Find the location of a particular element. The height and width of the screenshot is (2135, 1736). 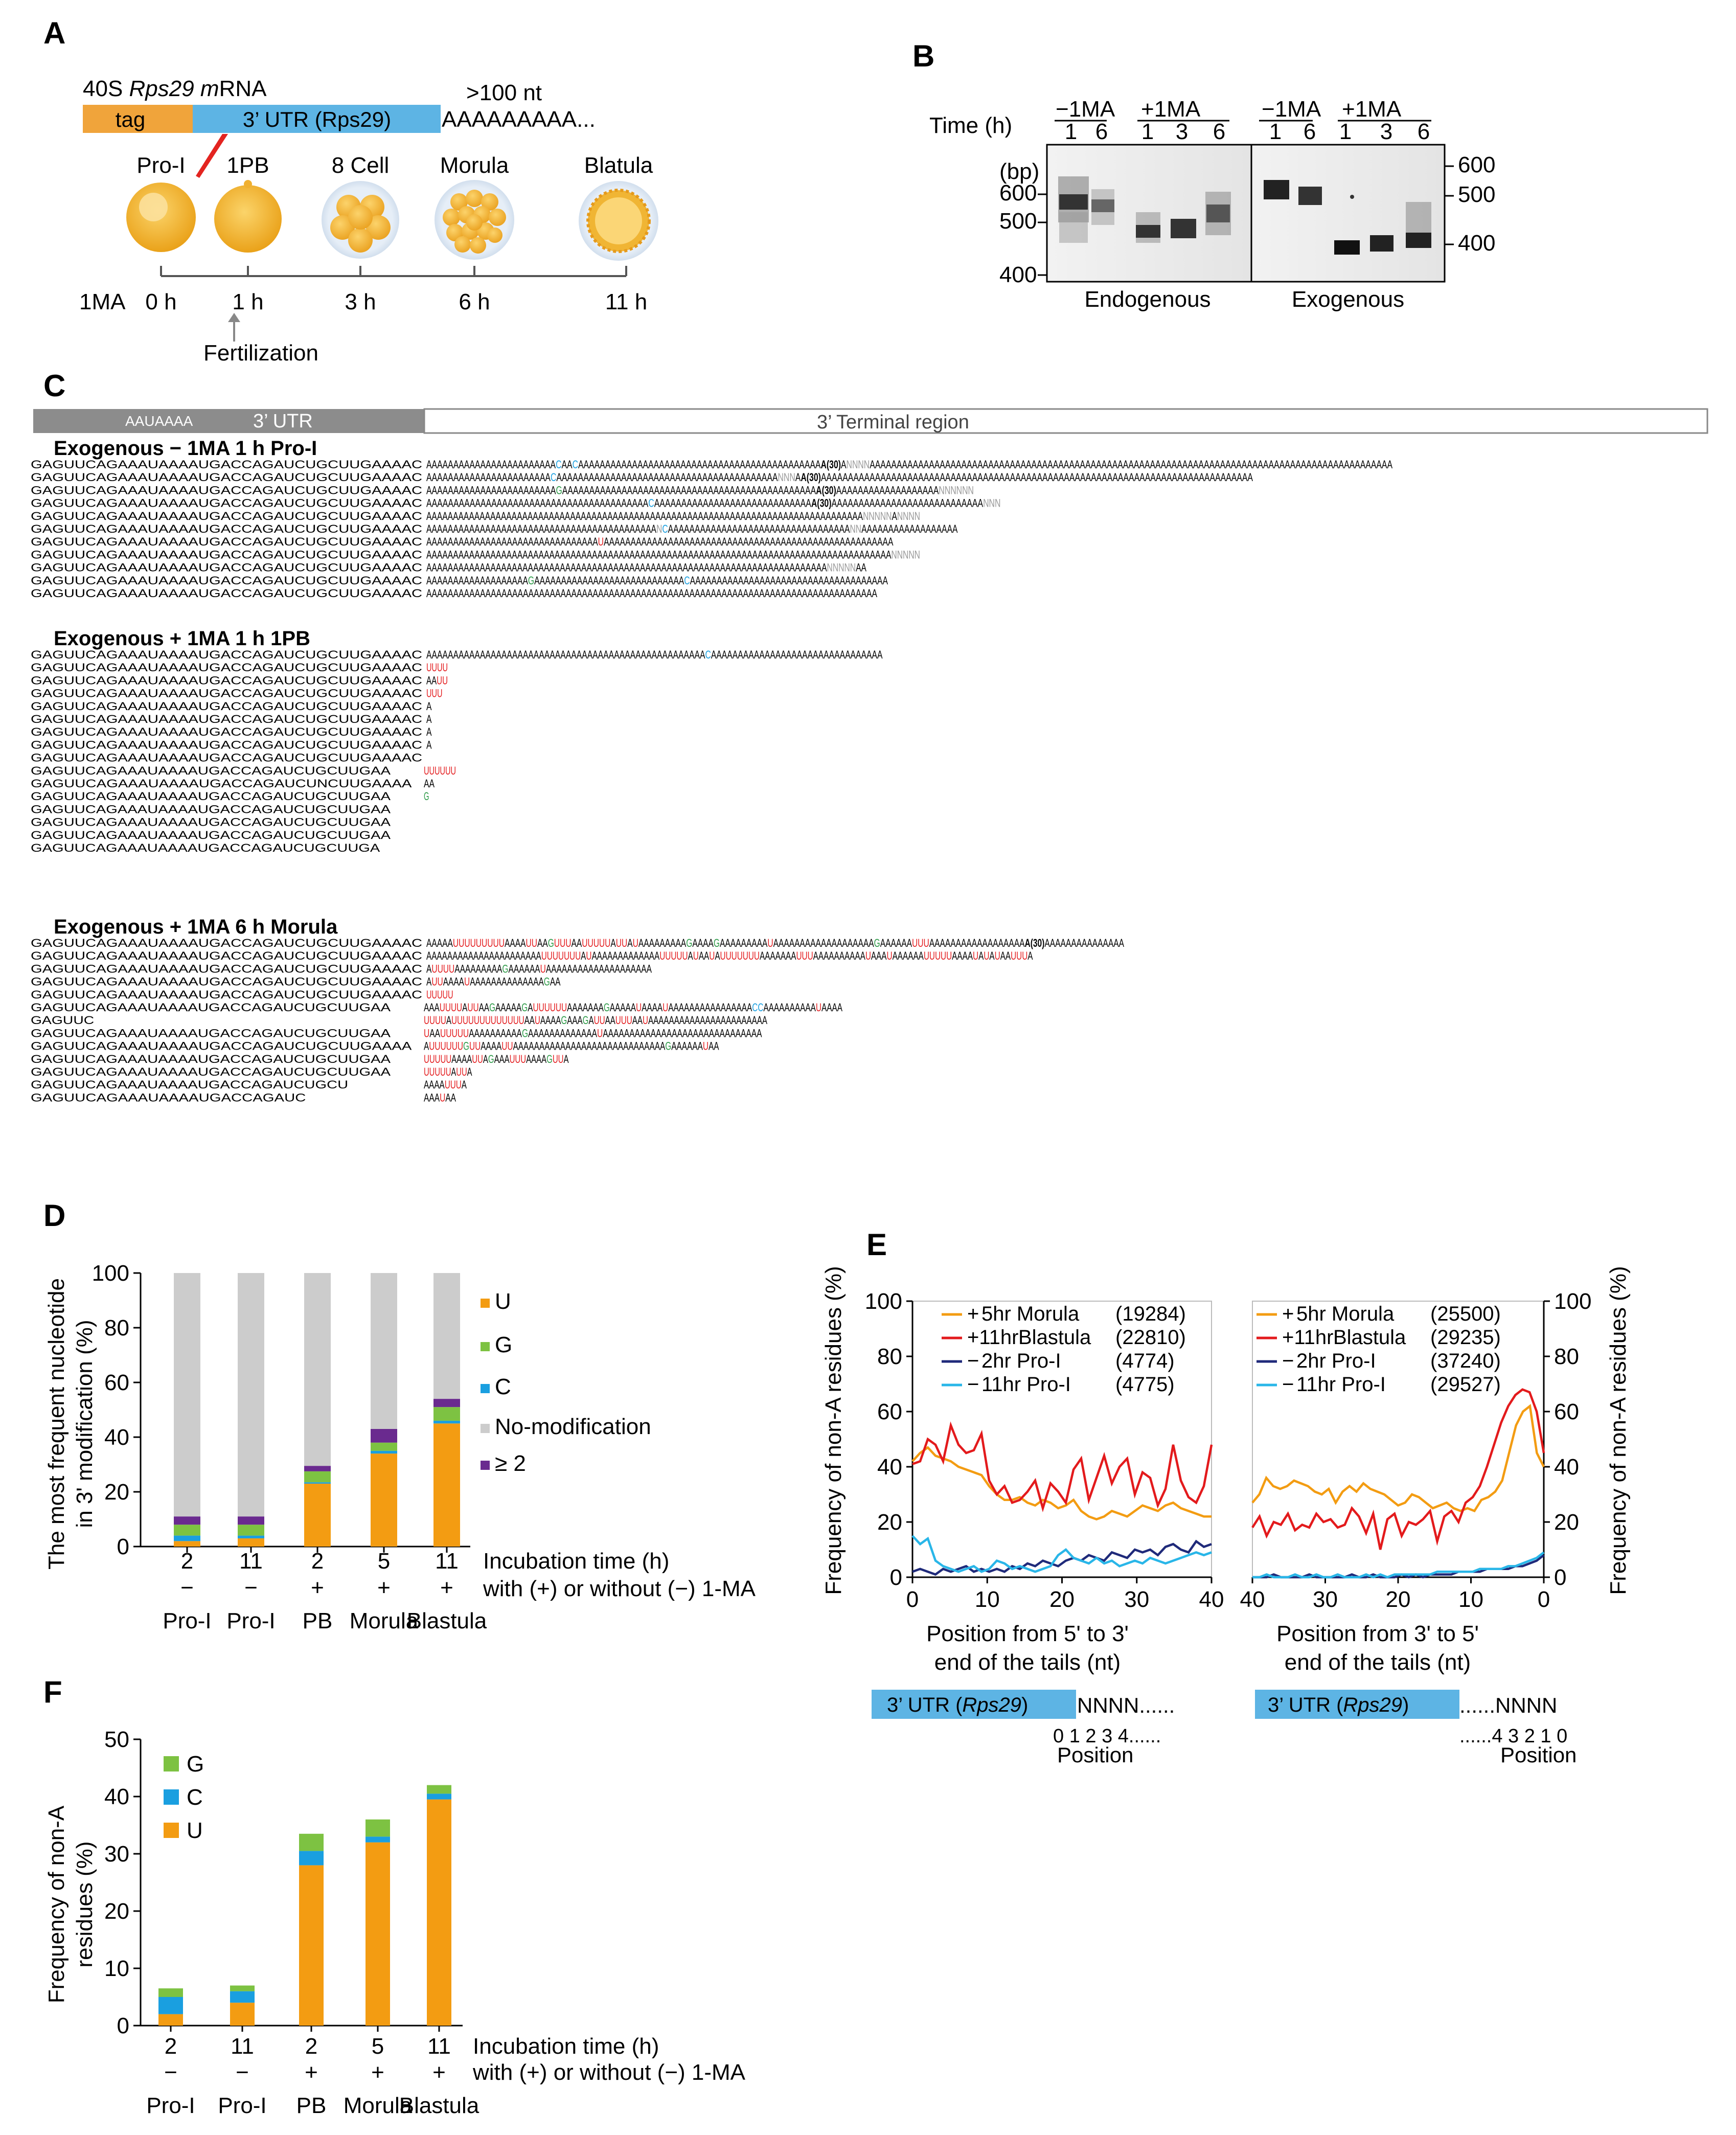

e-ylabel-right: Frequency of non-A residues (%) is located at coordinates (1618, 1430).